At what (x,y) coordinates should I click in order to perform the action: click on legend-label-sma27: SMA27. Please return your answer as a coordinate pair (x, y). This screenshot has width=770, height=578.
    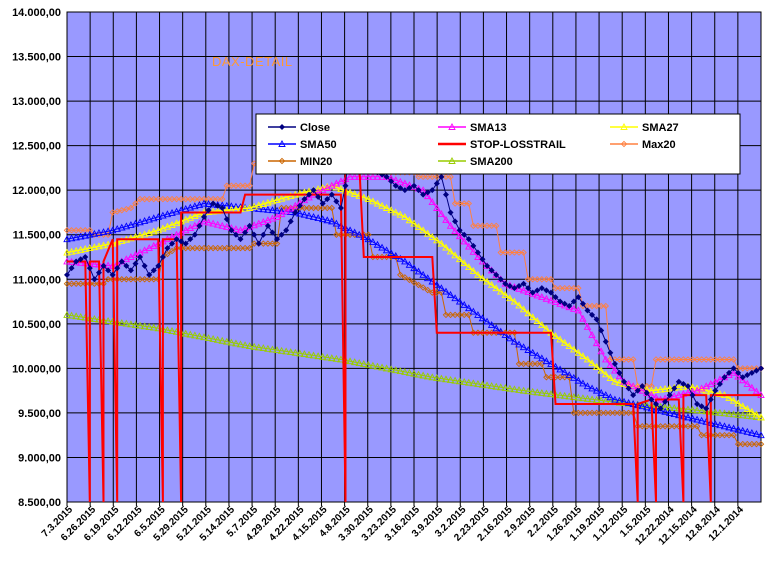
    Looking at the image, I should click on (660, 128).